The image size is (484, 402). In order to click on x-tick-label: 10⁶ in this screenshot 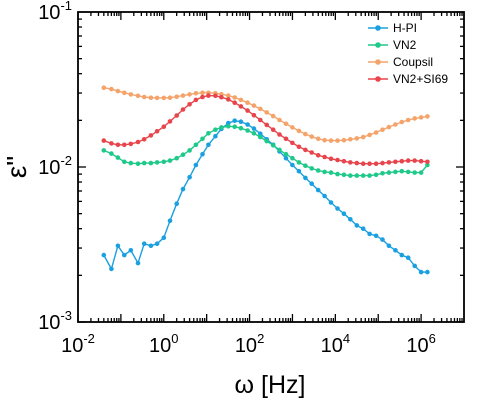, I will do `click(420, 344)`.